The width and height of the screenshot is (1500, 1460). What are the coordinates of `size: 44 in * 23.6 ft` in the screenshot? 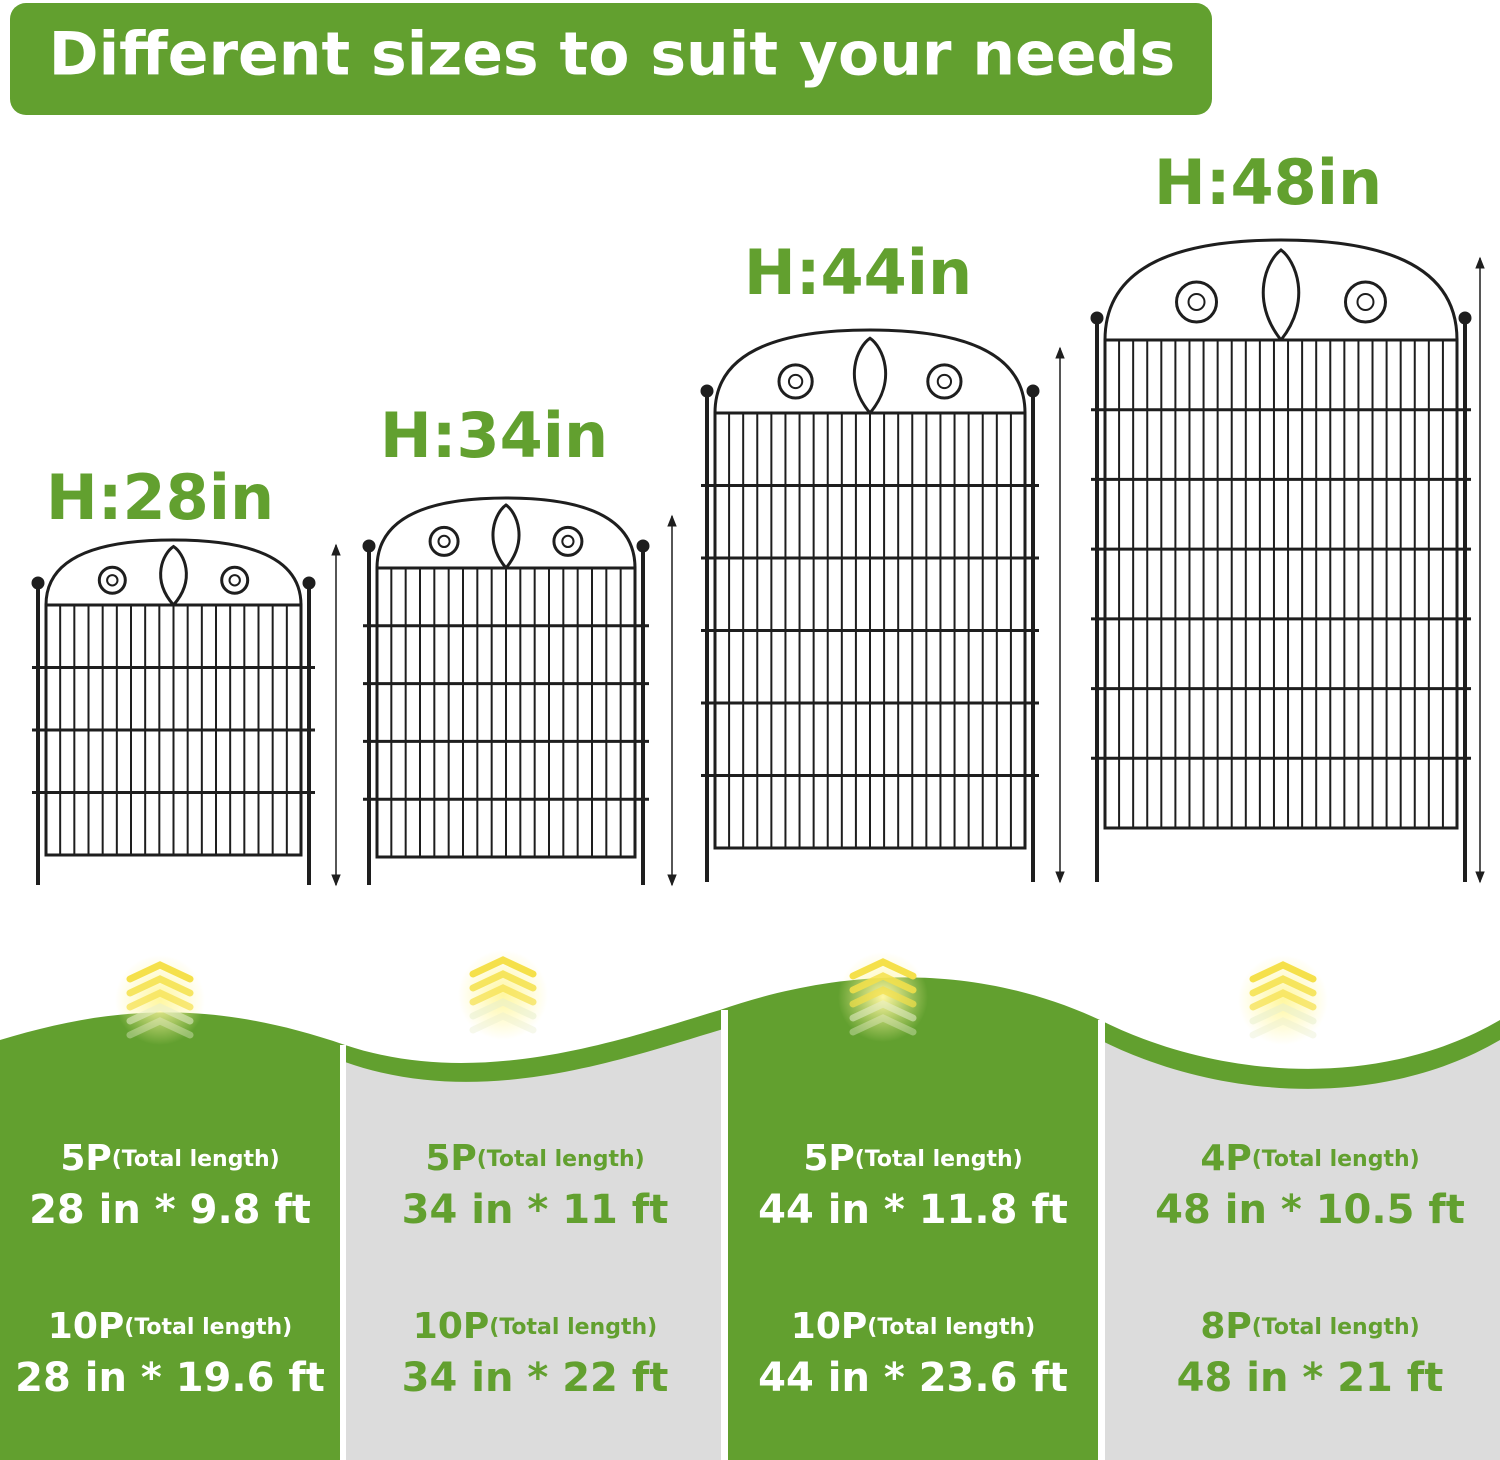 It's located at (913, 1378).